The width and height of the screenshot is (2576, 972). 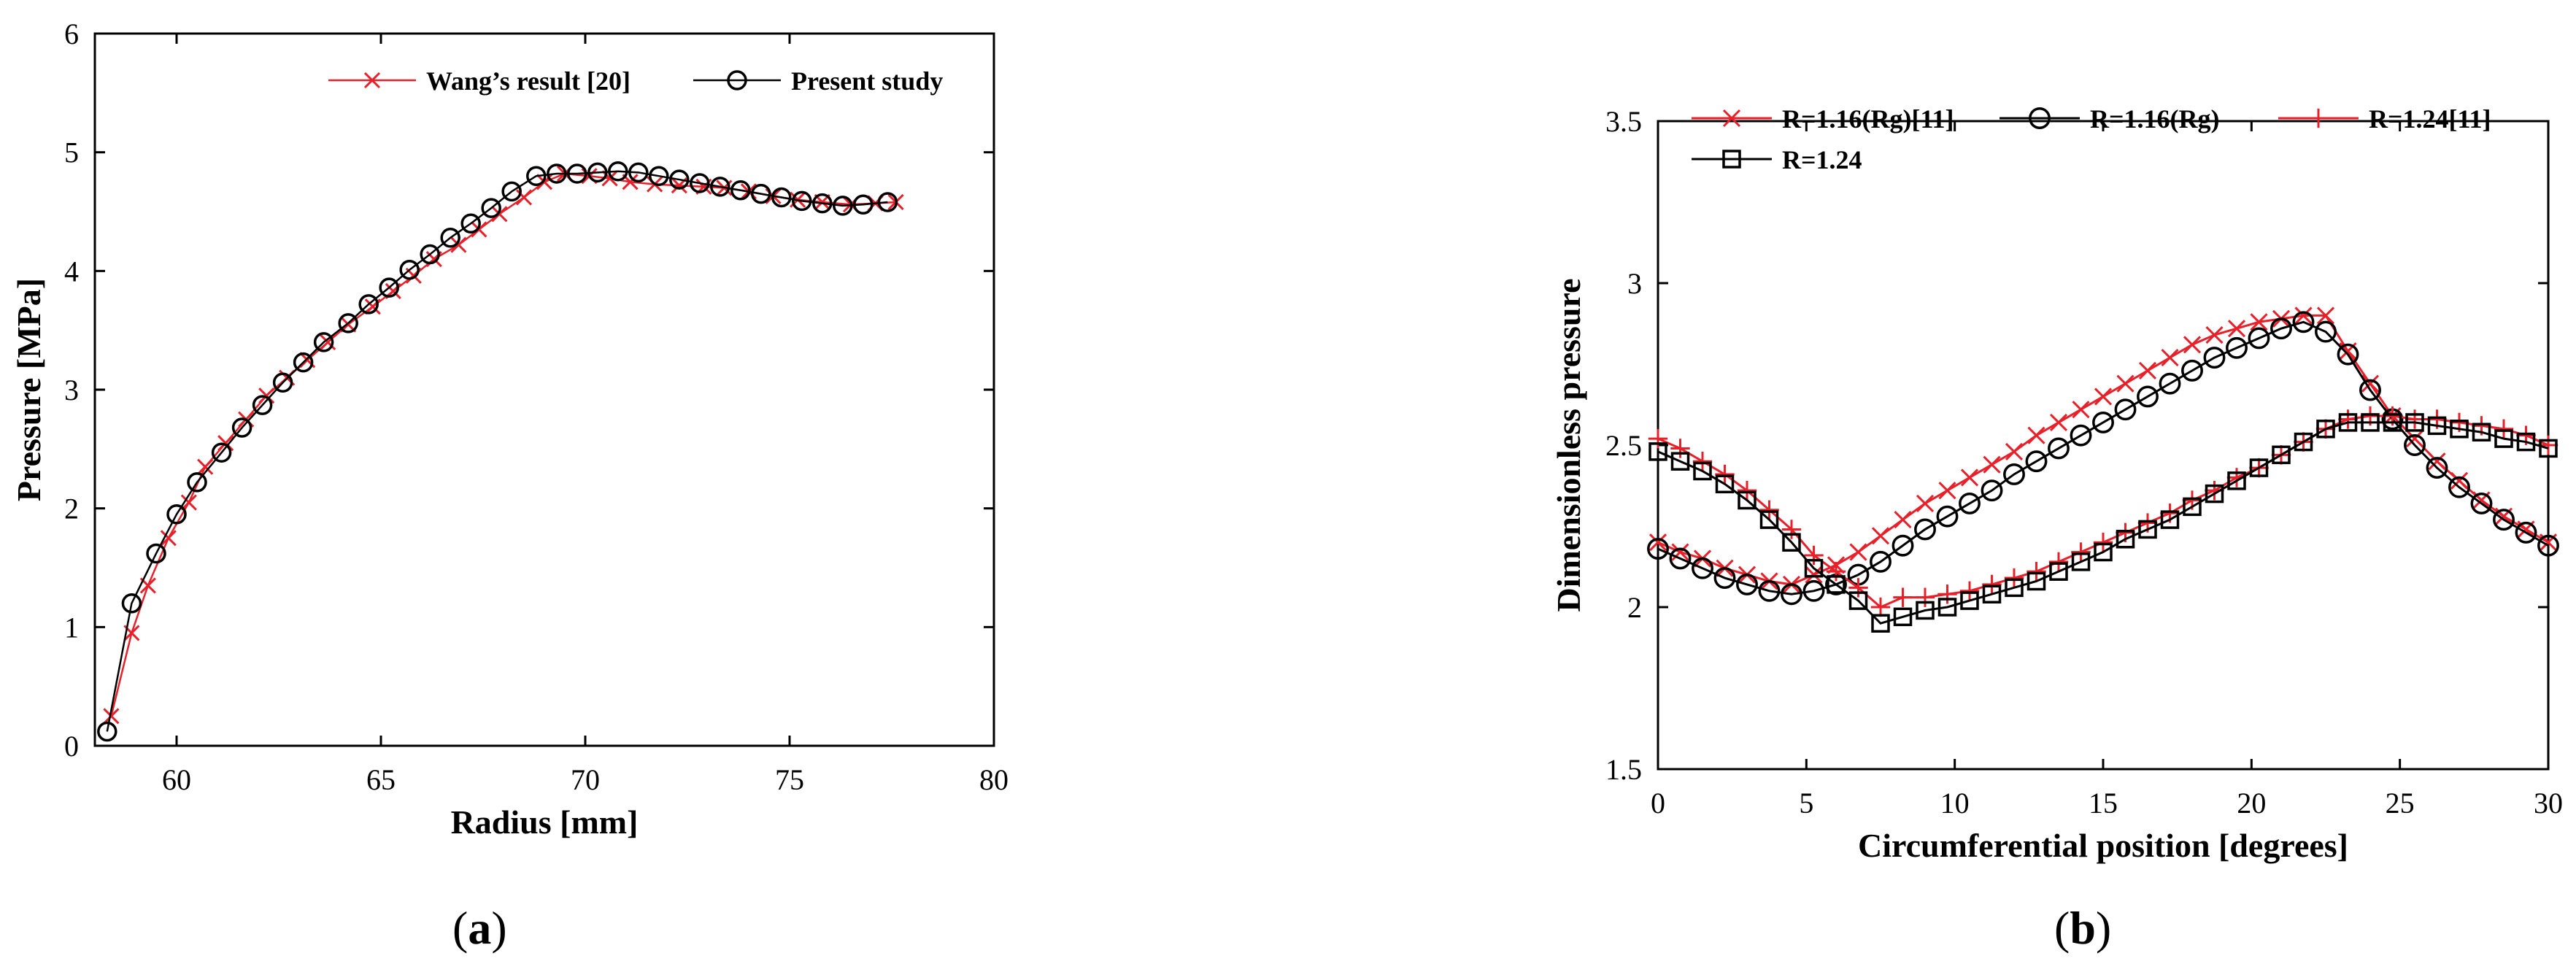 What do you see at coordinates (1868, 119) in the screenshot?
I see `legend-entry-label: R=1.16(Rg)[11]` at bounding box center [1868, 119].